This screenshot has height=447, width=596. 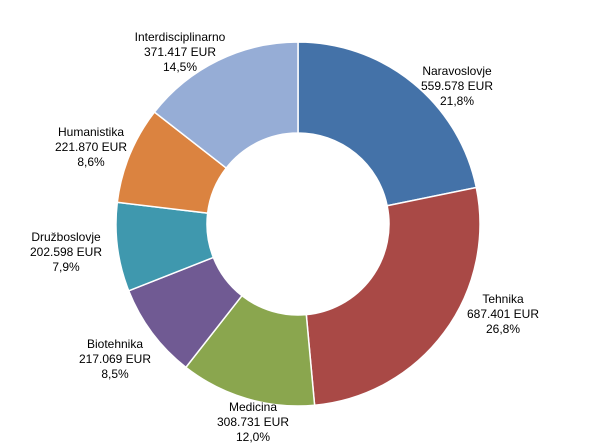 I want to click on slice-label-category: Biotehnika, so click(x=115, y=344).